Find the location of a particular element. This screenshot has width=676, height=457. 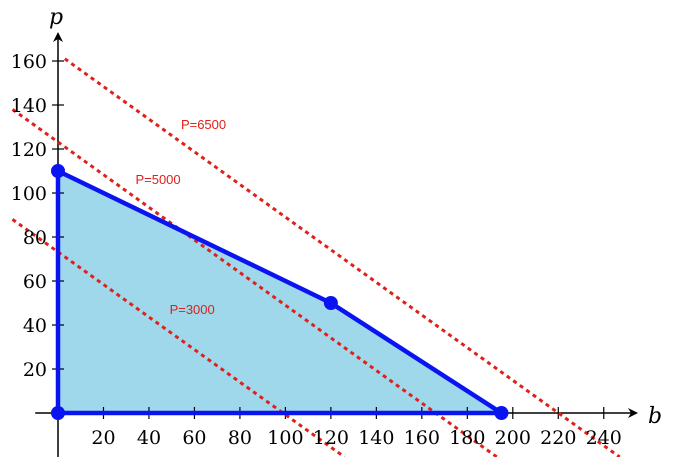

iso-line-label: P=6500 is located at coordinates (203, 124).